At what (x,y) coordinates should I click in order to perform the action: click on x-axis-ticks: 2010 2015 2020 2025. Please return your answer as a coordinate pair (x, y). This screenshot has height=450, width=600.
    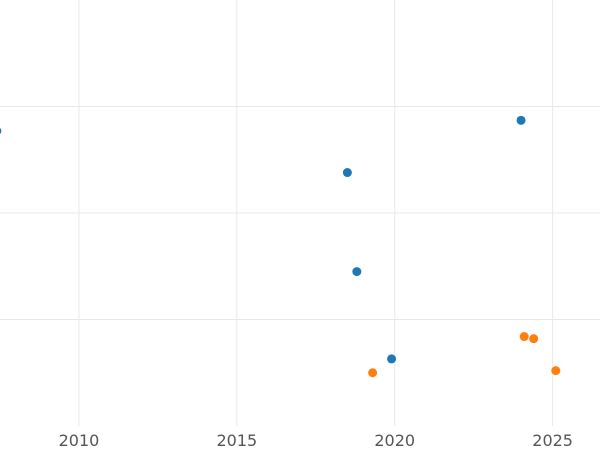
    Looking at the image, I should click on (316, 440).